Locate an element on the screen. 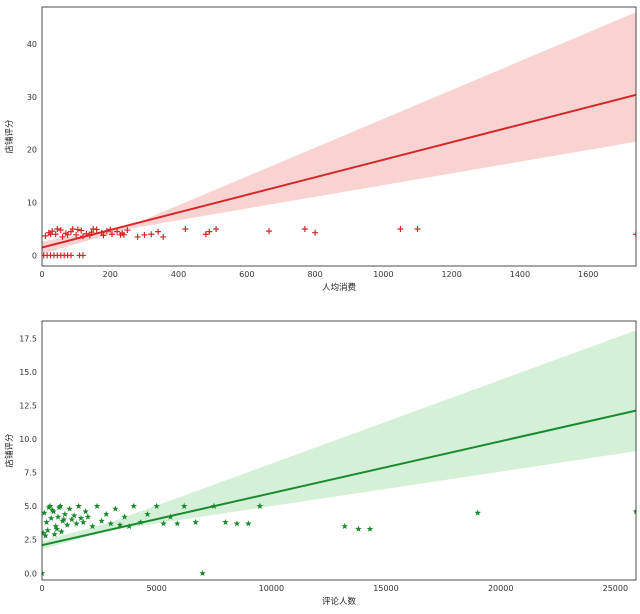 The width and height of the screenshot is (640, 614). y-tick-label: 10 is located at coordinates (32, 203).